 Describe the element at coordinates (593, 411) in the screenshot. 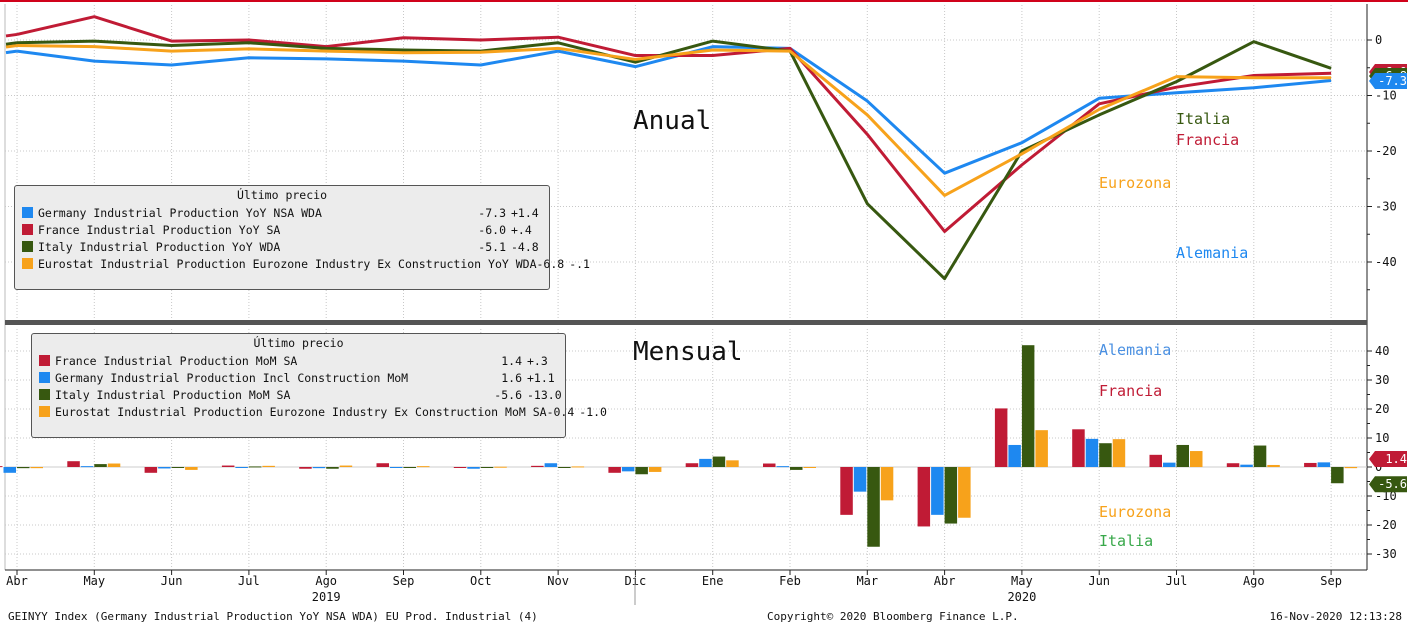

I see `monthly-legend-change: -1.0` at that location.